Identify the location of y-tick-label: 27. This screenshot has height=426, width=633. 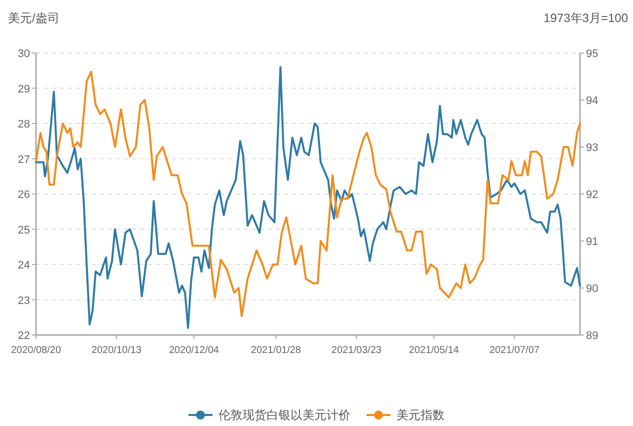
(24, 160).